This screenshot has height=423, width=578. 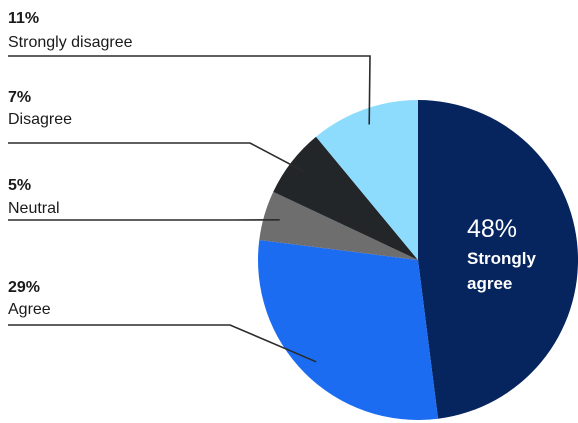 What do you see at coordinates (29, 309) in the screenshot?
I see `label-agree-name: Agree` at bounding box center [29, 309].